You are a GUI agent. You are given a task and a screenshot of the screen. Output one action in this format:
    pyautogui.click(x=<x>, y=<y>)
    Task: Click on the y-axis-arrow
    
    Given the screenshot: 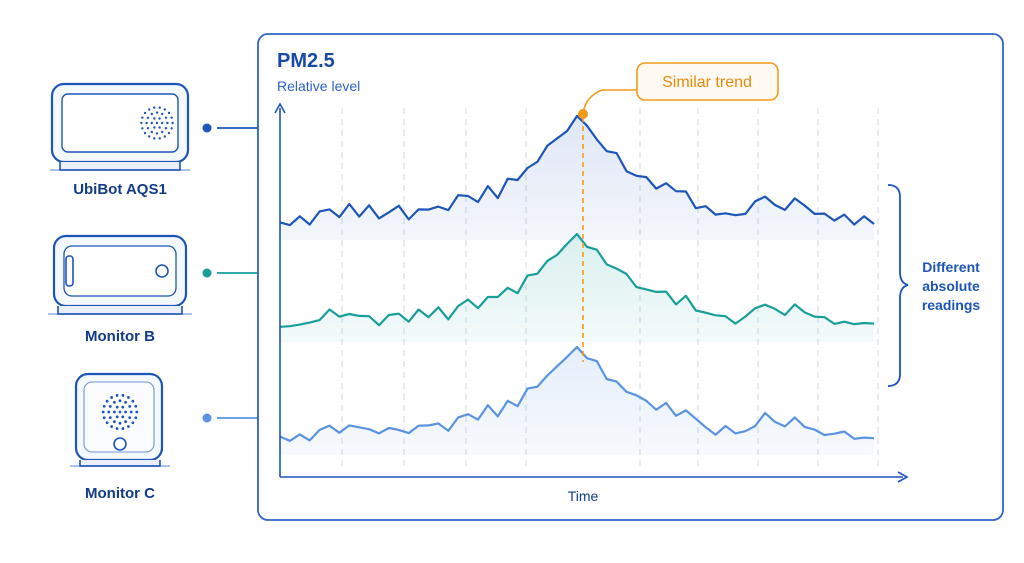 What is the action you would take?
    pyautogui.click(x=280, y=108)
    